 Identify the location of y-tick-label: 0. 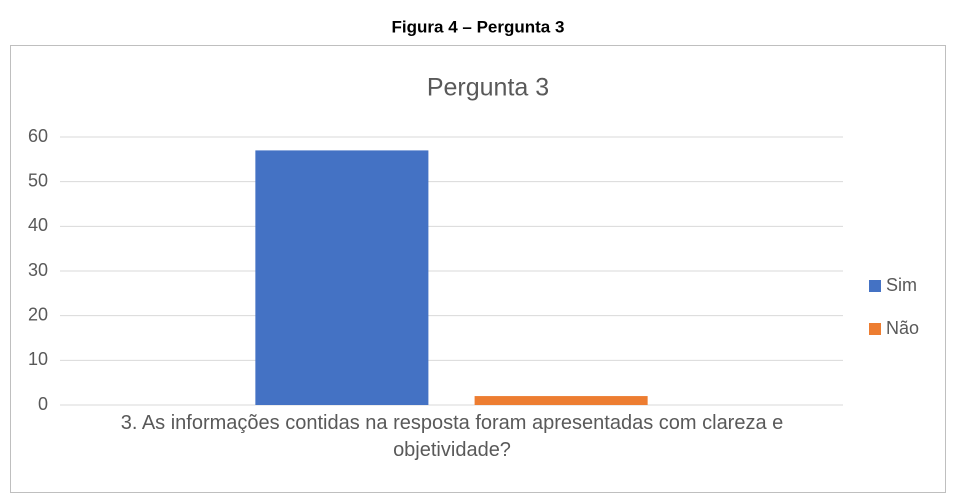
(43, 404).